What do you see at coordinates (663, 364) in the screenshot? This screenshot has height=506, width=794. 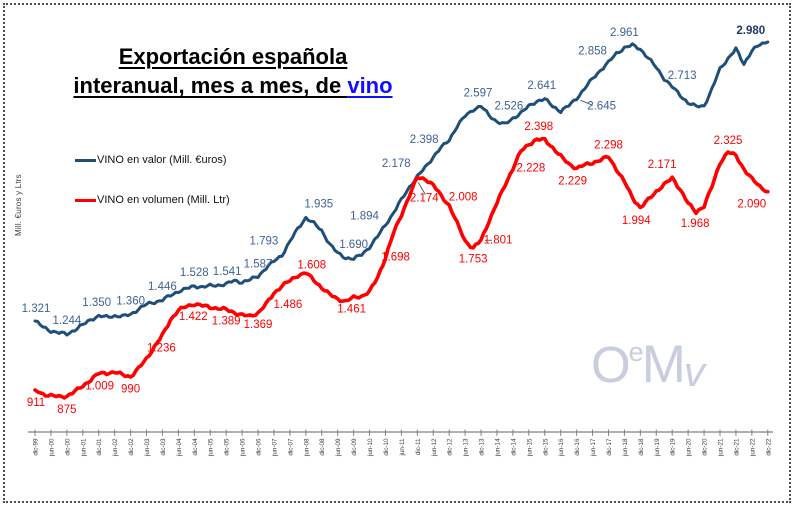 I see `watermark-letter: M` at bounding box center [663, 364].